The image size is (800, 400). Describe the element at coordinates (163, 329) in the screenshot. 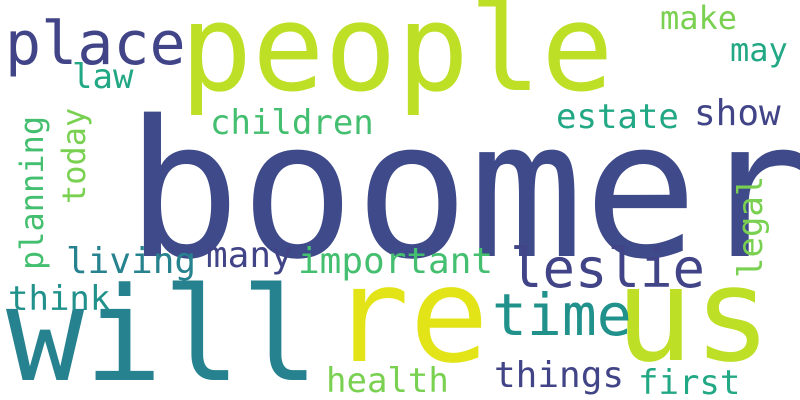

I see `word-will: will` at that location.